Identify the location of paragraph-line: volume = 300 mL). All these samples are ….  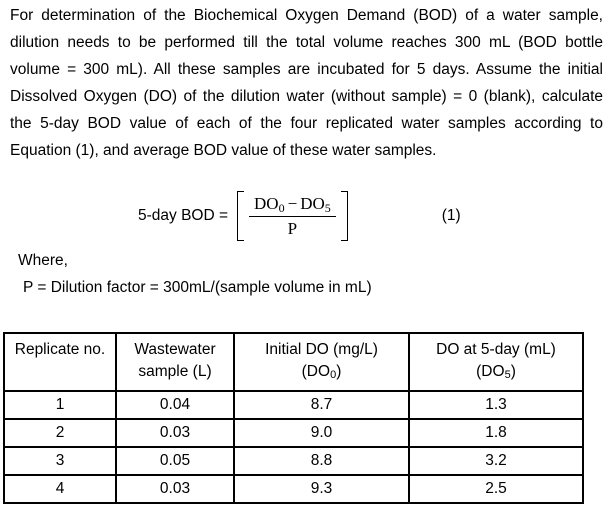
(306, 69).